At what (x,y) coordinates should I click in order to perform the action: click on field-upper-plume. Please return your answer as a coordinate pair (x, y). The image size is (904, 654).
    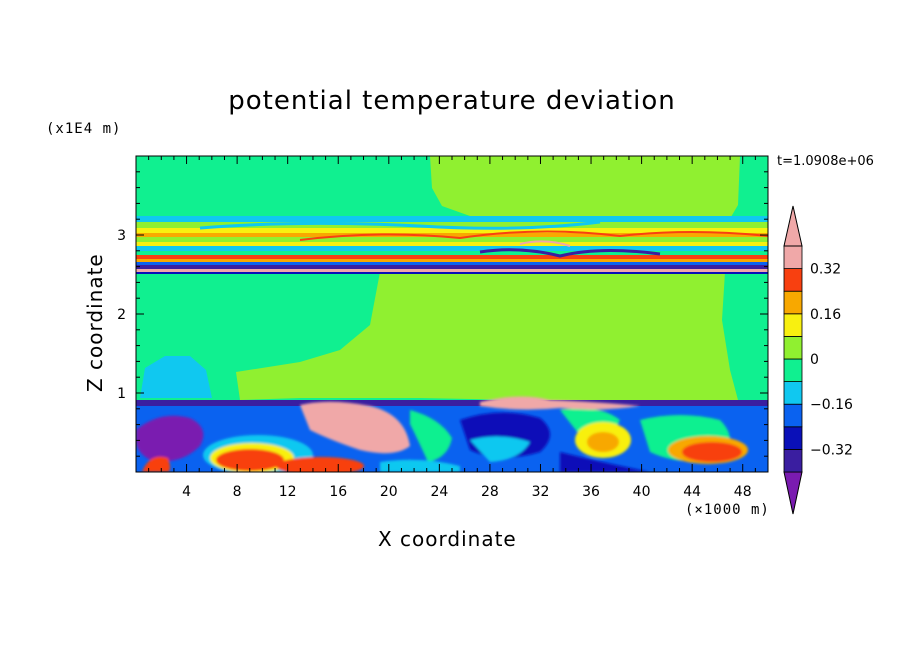
    Looking at the image, I should click on (585, 191).